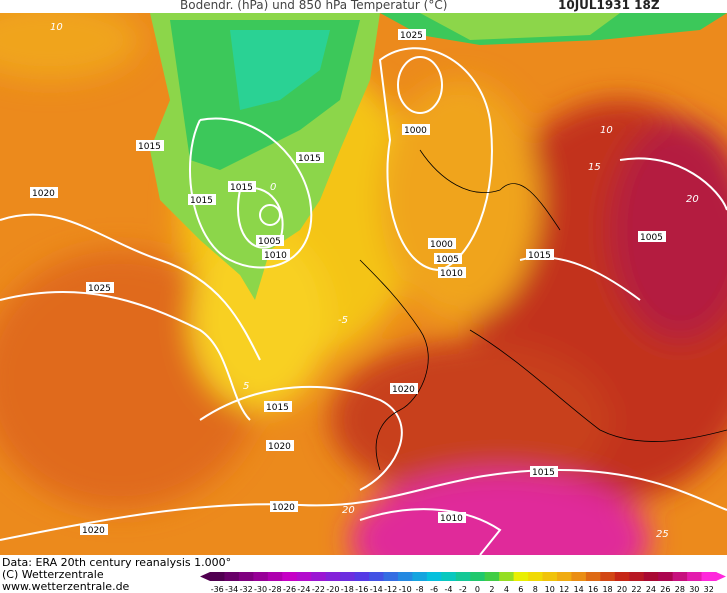 The image size is (727, 593). Describe the element at coordinates (607, 589) in the screenshot. I see `legend-tick-label: 18` at that location.